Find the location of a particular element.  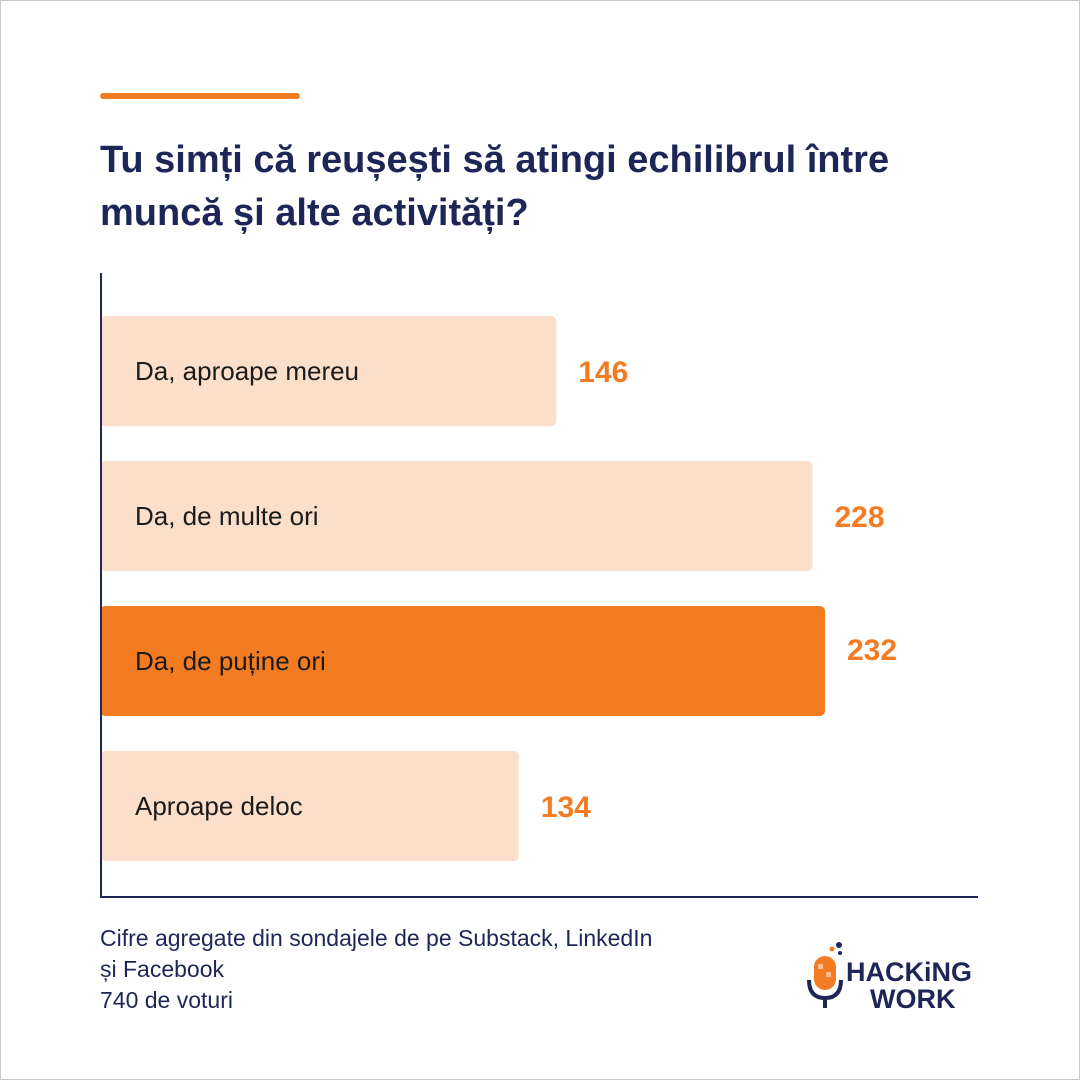

bar-label-1: Da, de multe ori is located at coordinates (227, 516).